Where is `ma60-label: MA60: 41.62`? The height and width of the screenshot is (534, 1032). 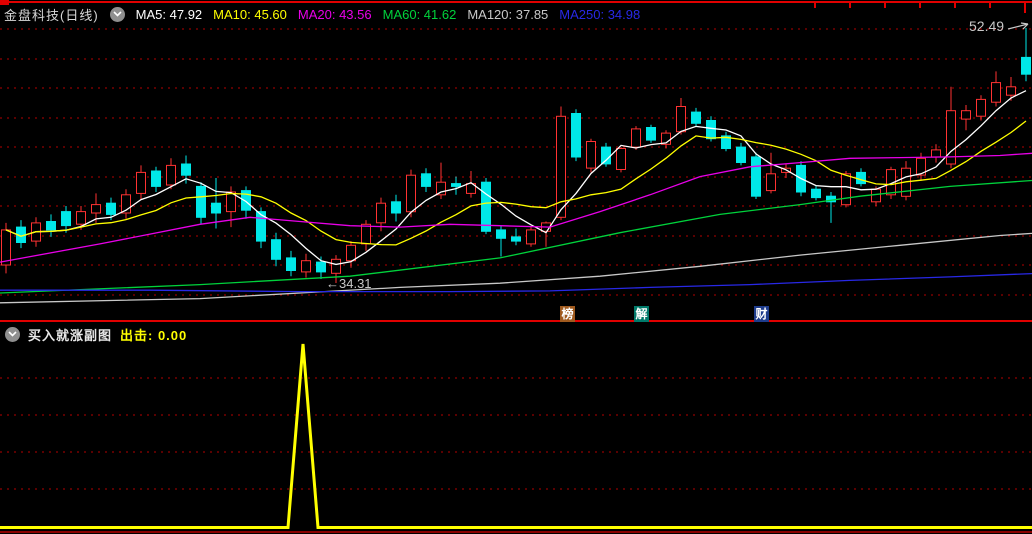
ma60-label: MA60: 41.62 is located at coordinates (419, 14).